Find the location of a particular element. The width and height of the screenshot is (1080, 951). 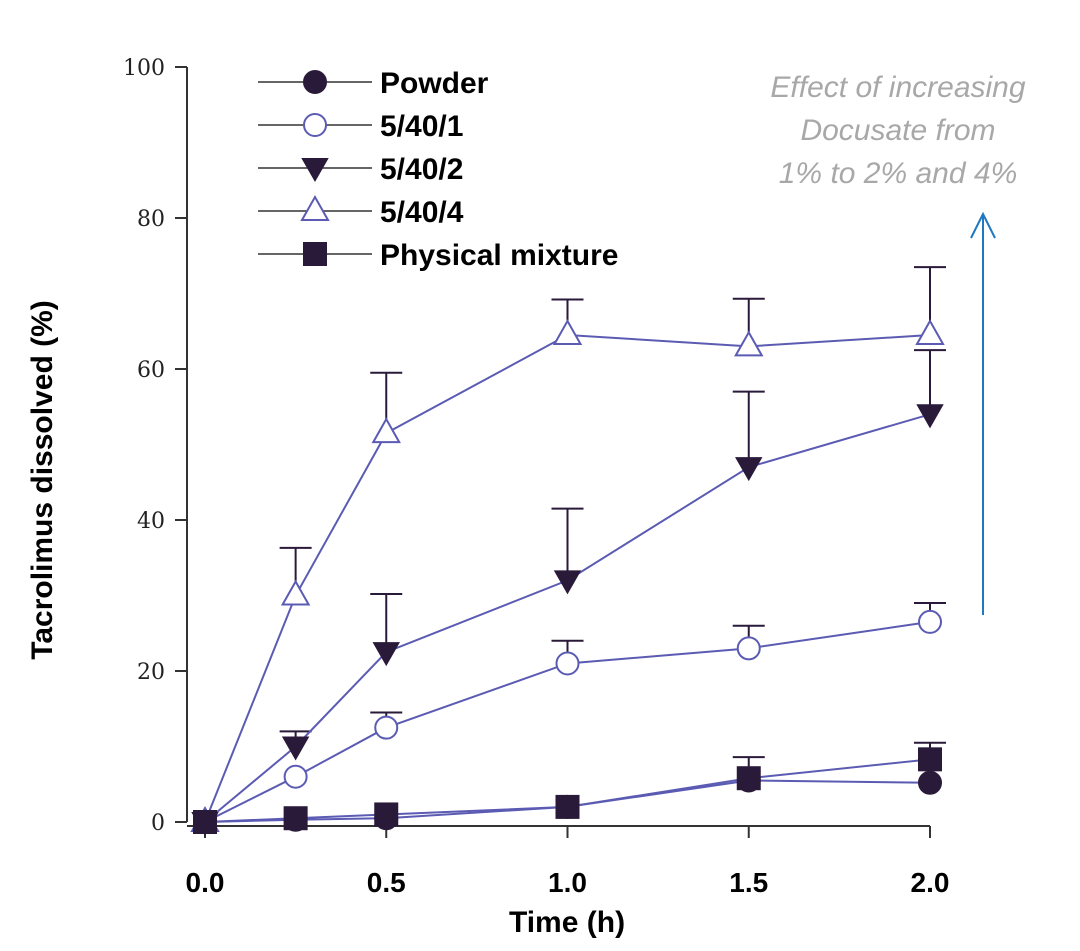

legend-entry: 5/40/2 is located at coordinates (360, 169).